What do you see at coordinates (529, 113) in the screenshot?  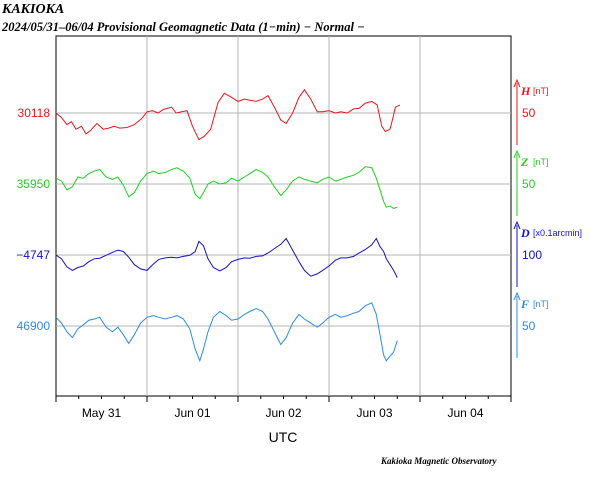 I see `scale-value-h: 50` at bounding box center [529, 113].